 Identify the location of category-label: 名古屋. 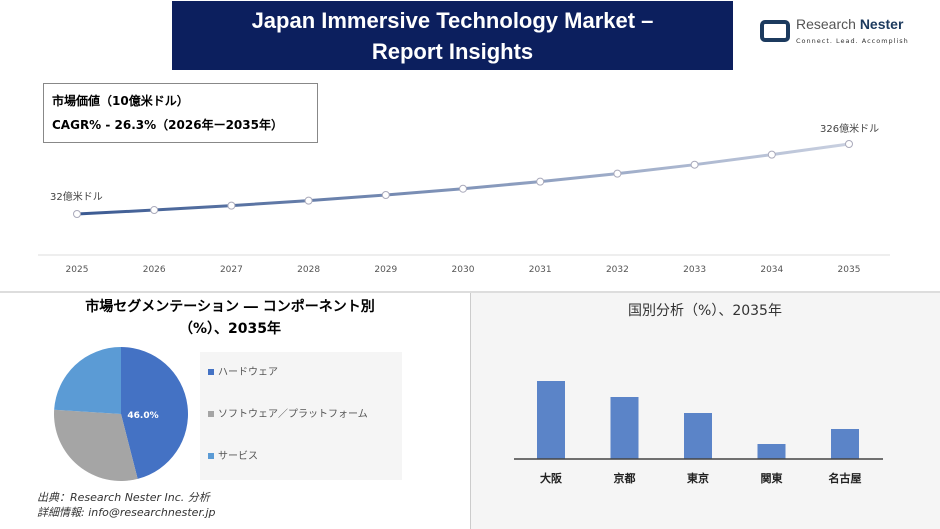
(845, 478).